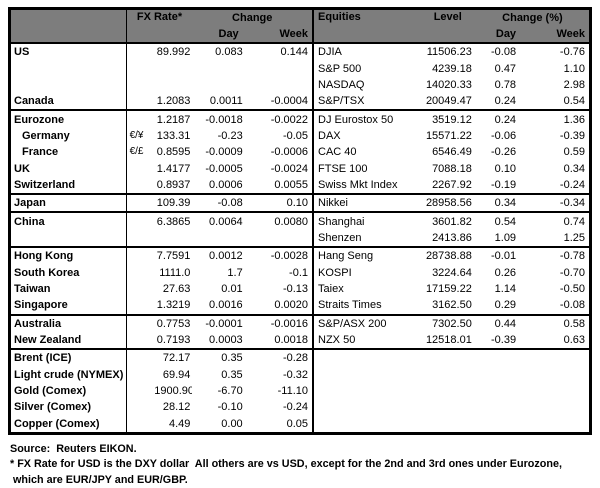  I want to click on fx-day-change: -0.0009, so click(224, 152).